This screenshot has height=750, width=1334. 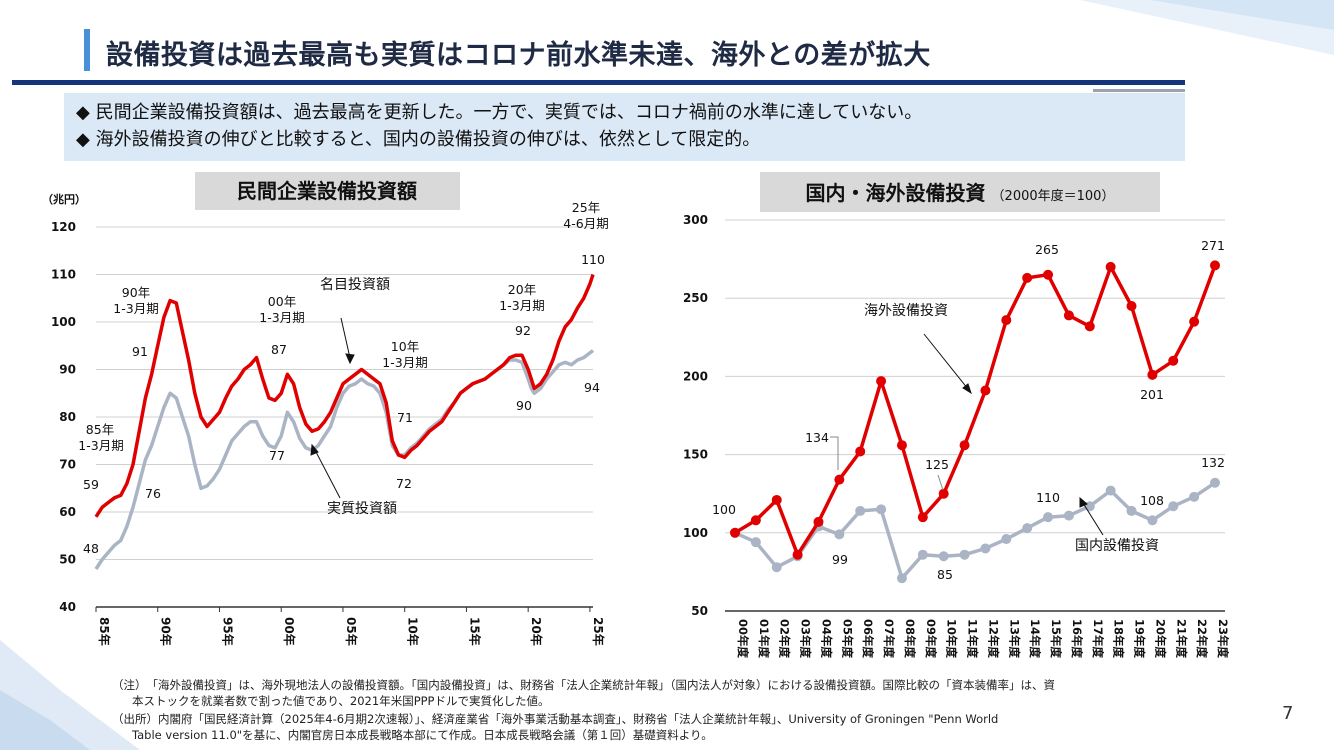 I want to click on title-accent-bar, so click(x=87, y=50).